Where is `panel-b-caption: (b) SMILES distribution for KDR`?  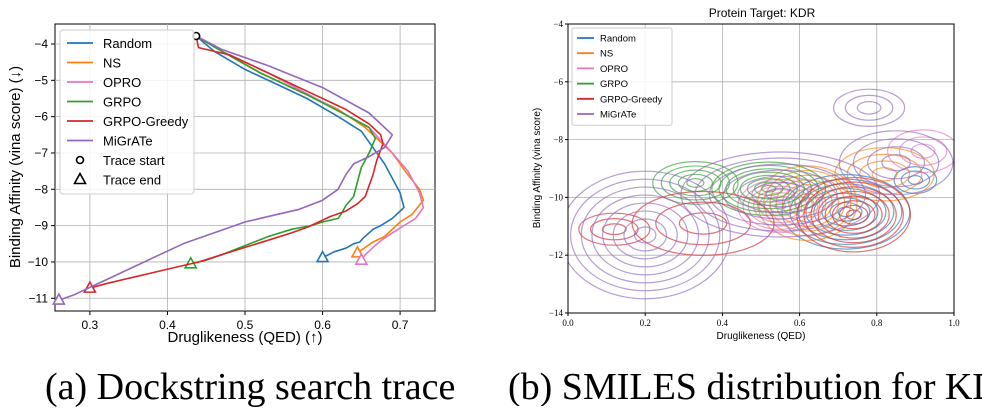 panel-b-caption: (b) SMILES distribution for KDR is located at coordinates (745, 387).